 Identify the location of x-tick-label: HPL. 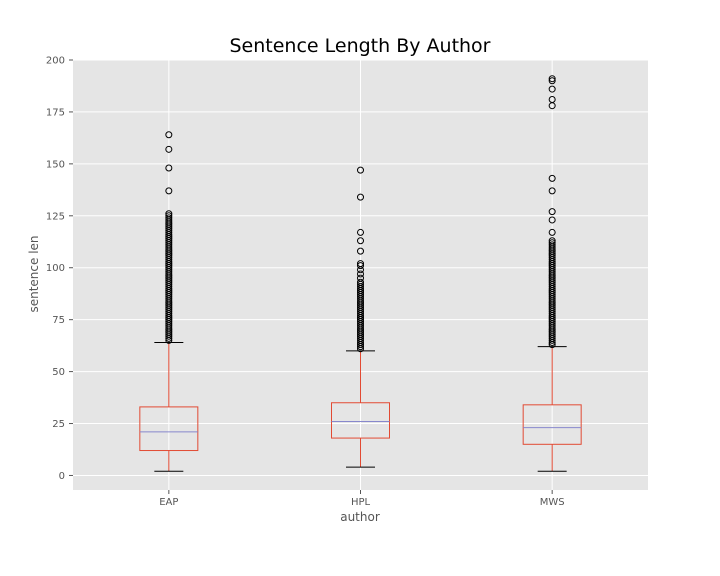
(361, 502).